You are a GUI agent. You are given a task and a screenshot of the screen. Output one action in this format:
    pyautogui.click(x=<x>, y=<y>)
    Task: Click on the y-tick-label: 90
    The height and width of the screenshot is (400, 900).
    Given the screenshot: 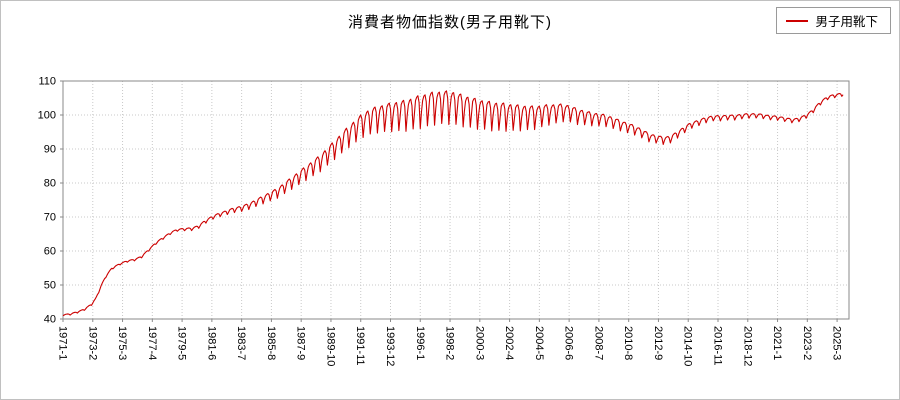 What is the action you would take?
    pyautogui.click(x=50, y=150)
    